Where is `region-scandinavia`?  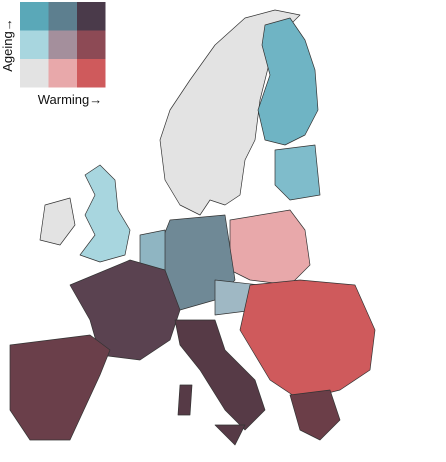 region-scandinavia is located at coordinates (230, 112).